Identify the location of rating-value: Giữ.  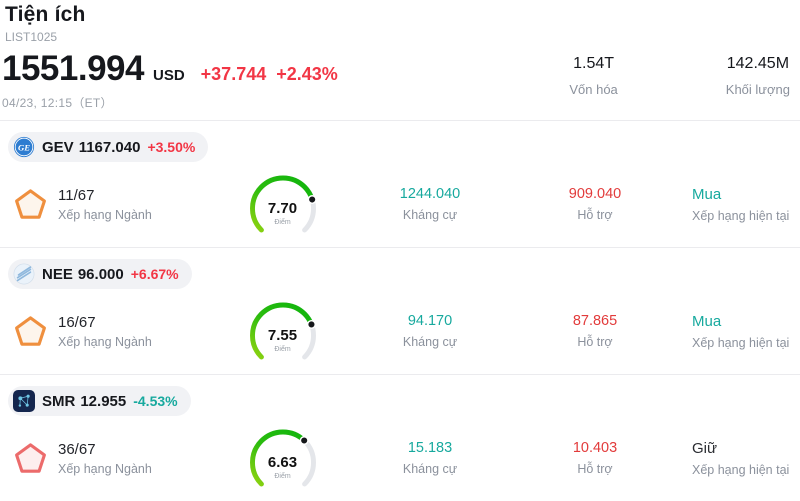
(705, 448).